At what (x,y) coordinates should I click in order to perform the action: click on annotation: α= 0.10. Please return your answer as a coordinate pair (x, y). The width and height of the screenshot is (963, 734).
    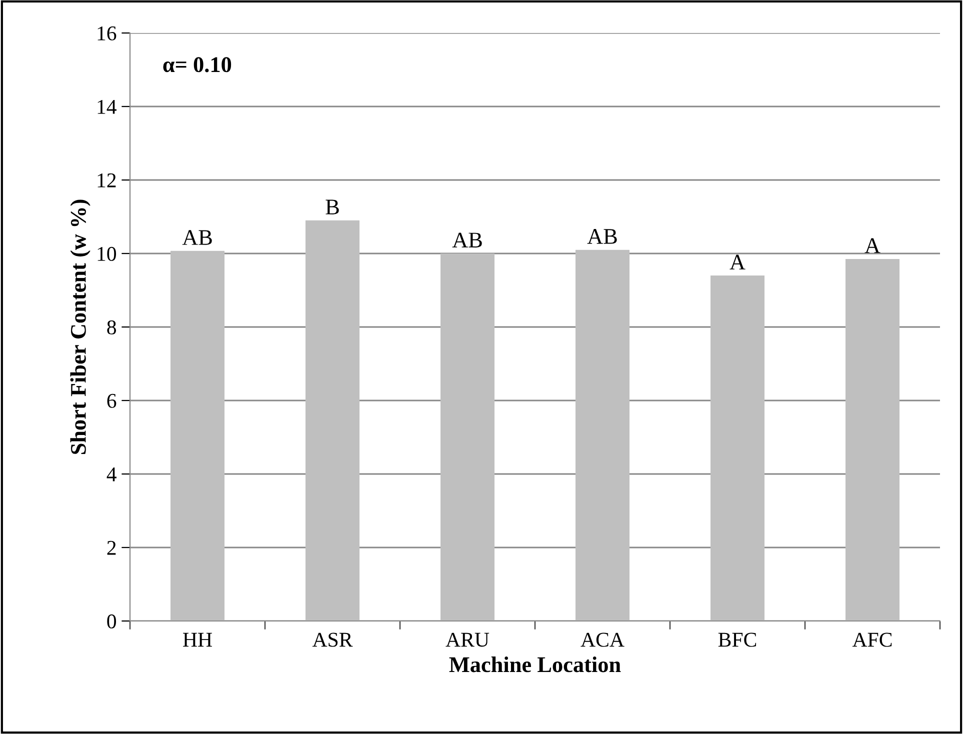
    Looking at the image, I should click on (197, 64).